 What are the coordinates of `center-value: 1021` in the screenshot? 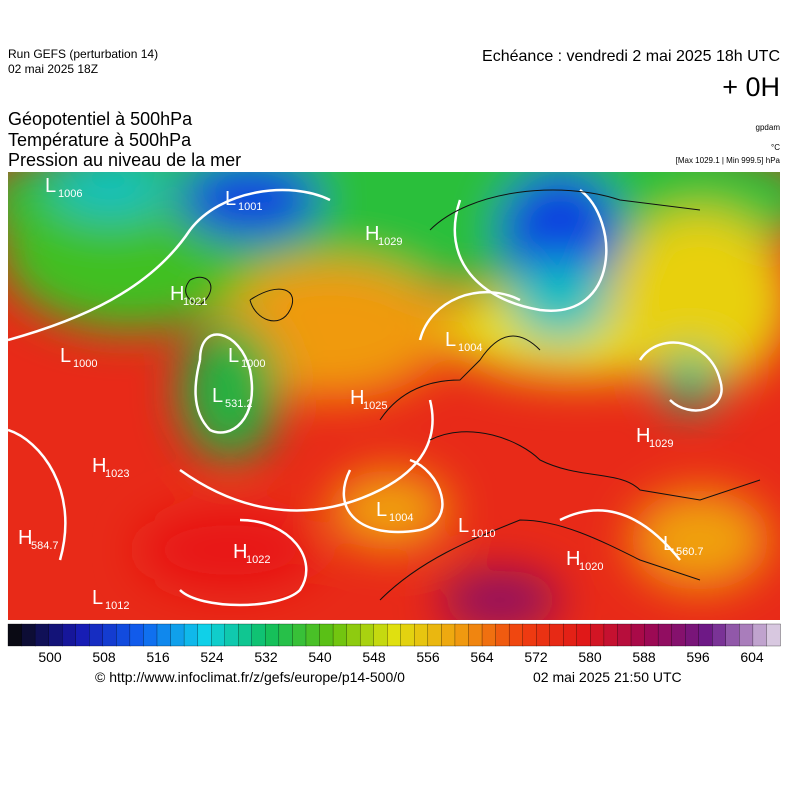 It's located at (195, 302).